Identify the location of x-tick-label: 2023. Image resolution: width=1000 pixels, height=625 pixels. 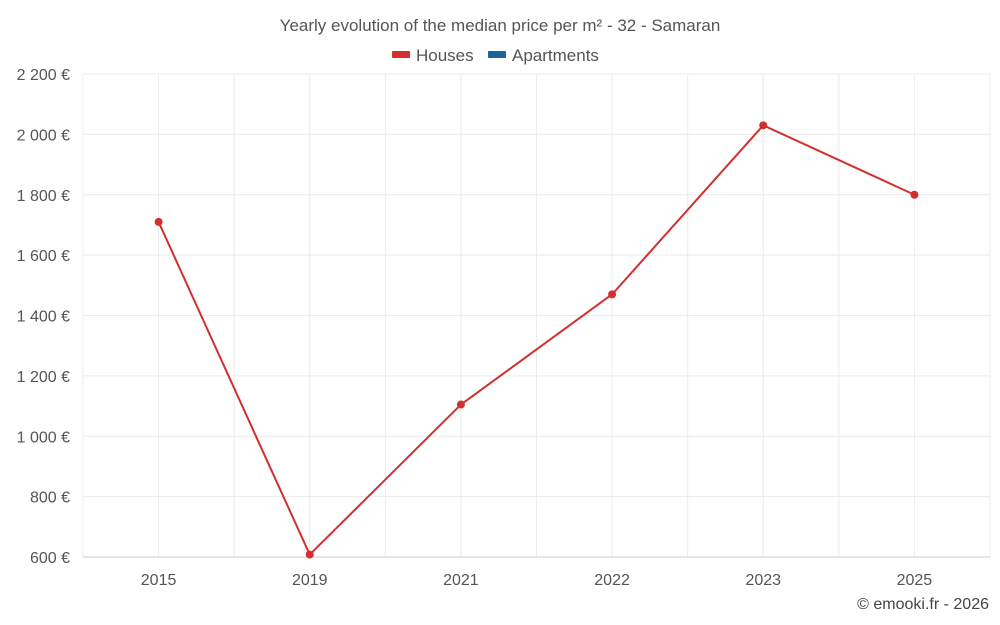
(763, 580).